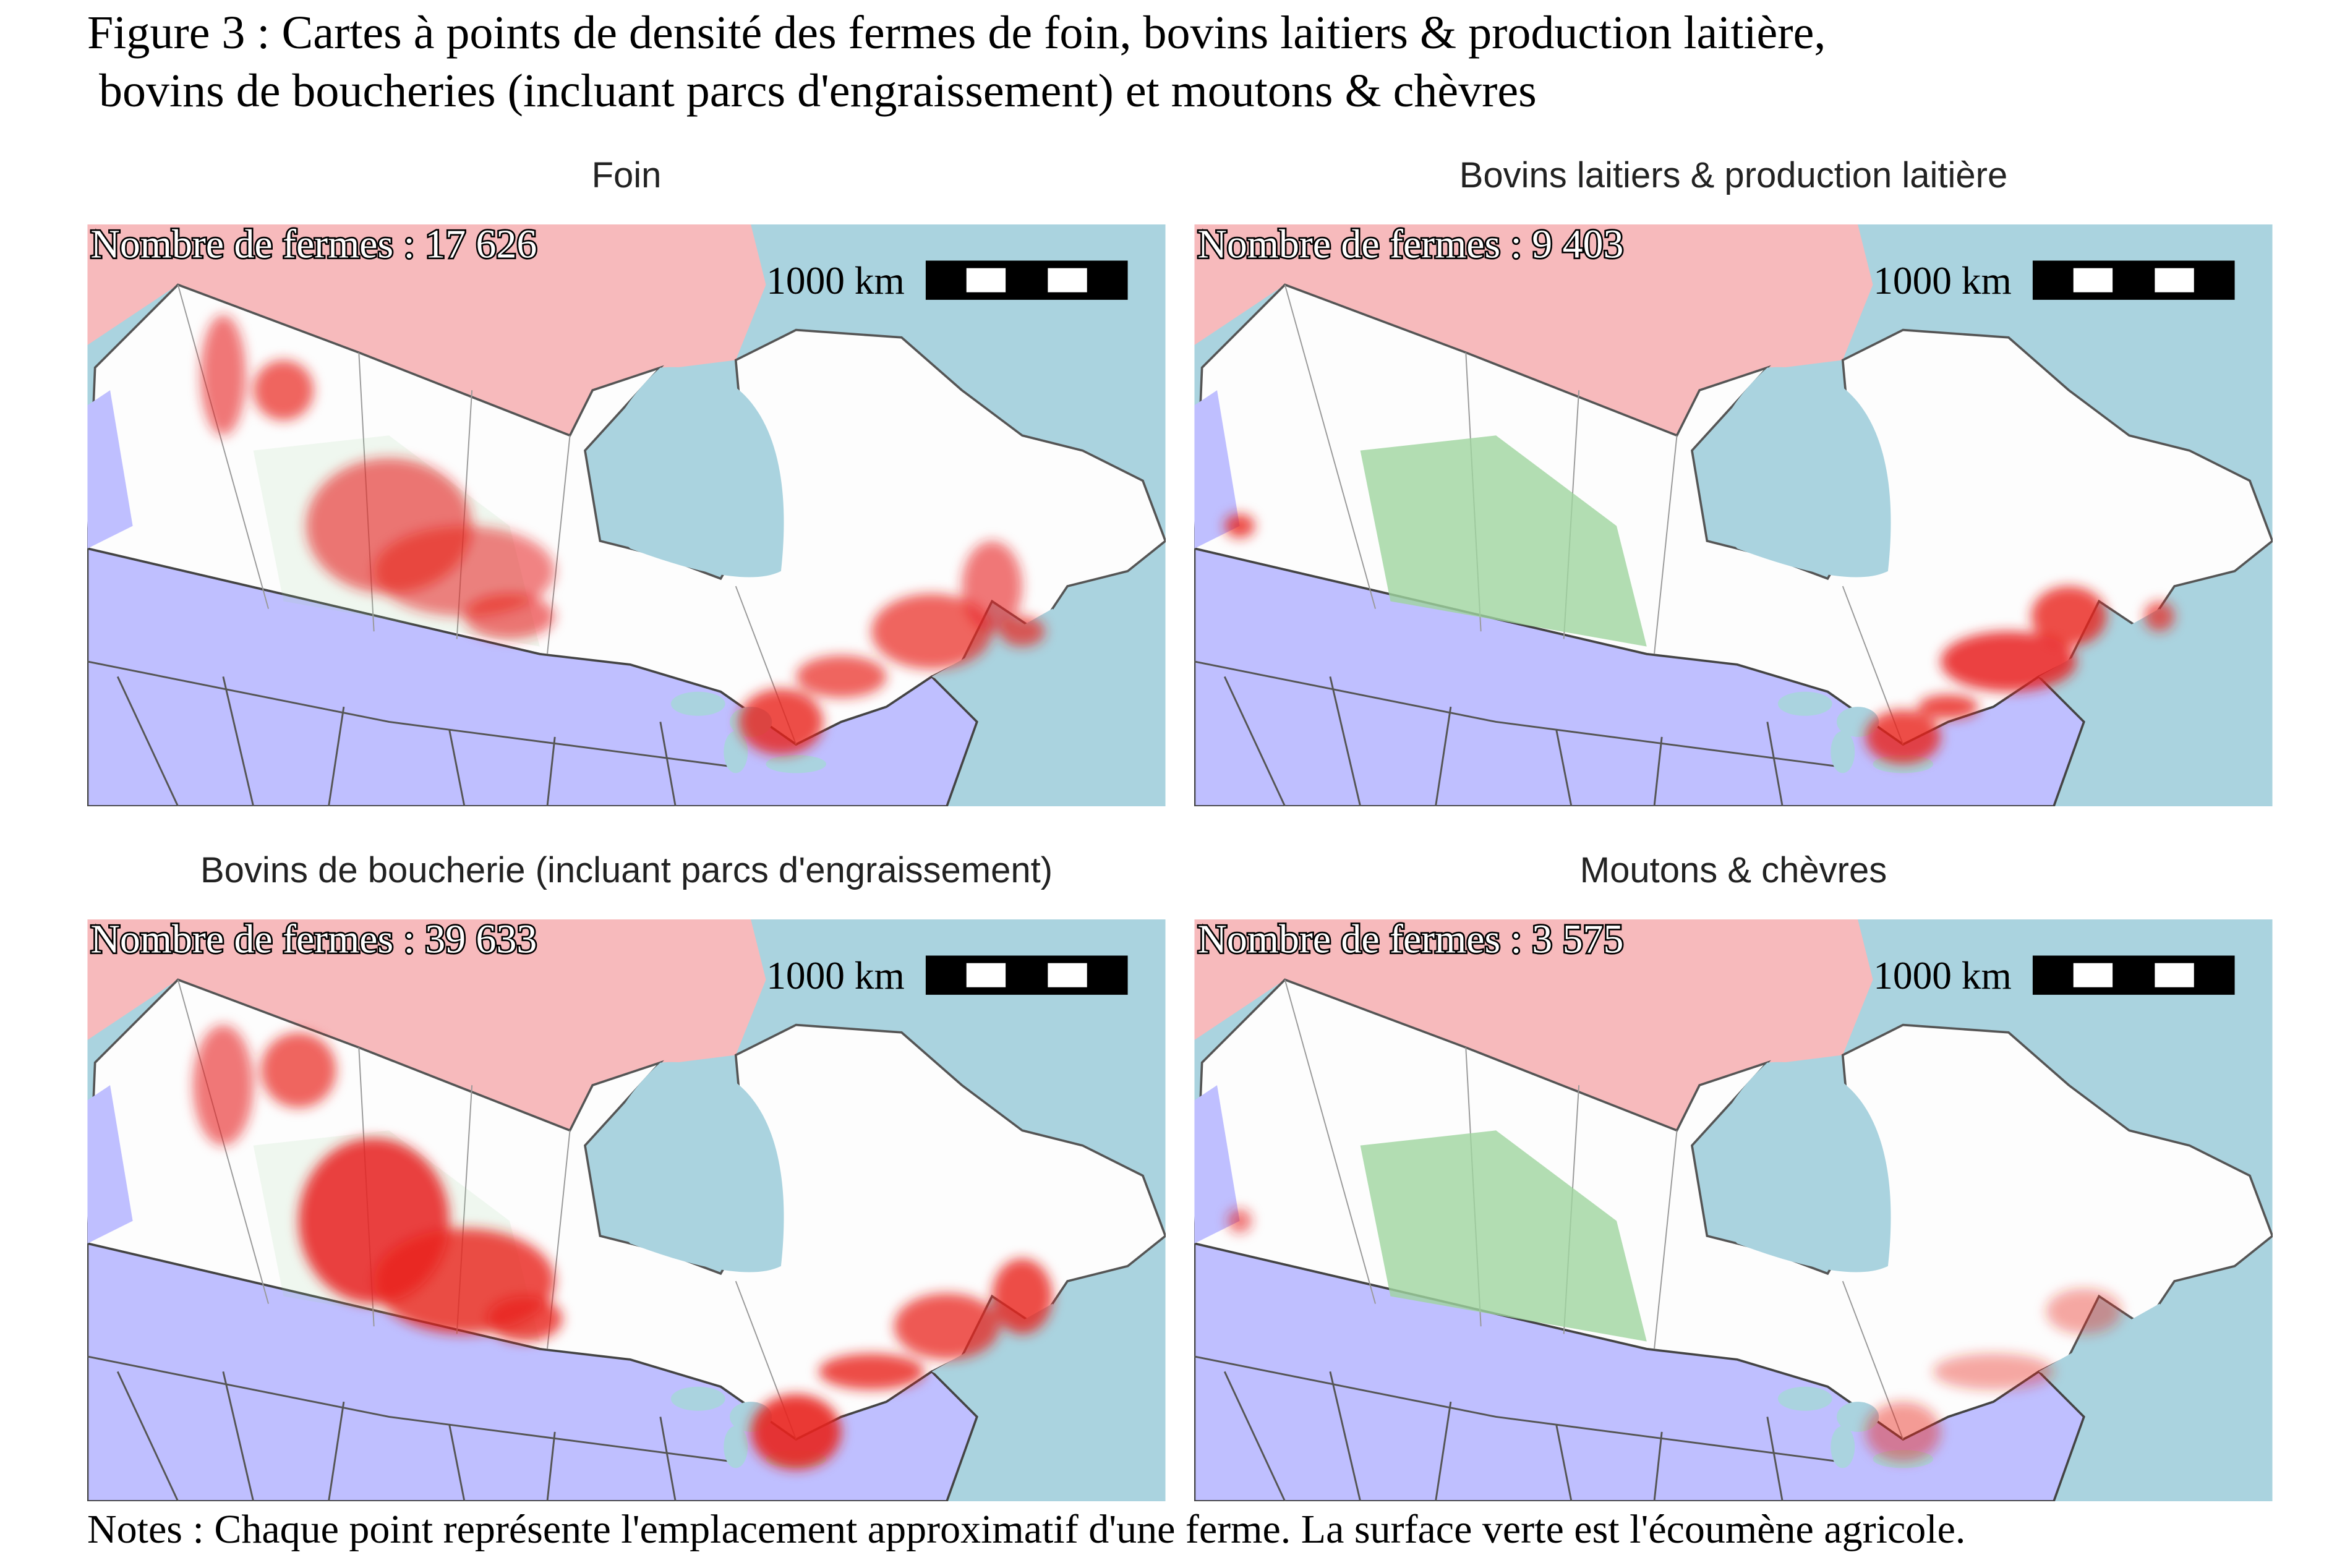 This screenshot has height=1568, width=2337. Describe the element at coordinates (1733, 175) in the screenshot. I see `panel-title: Bovins laitiers & production laitière` at that location.